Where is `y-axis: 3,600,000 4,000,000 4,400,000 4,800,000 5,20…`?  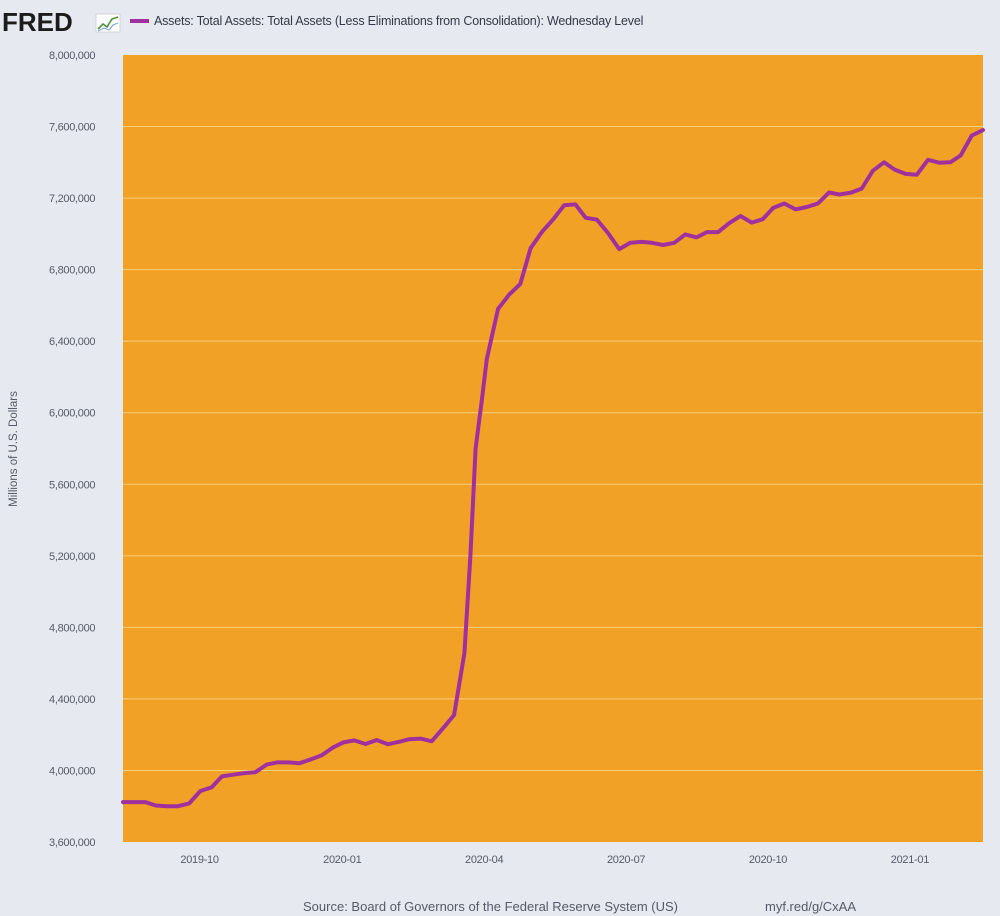 y-axis: 3,600,000 4,000,000 4,400,000 4,800,000 5,20… is located at coordinates (72, 449).